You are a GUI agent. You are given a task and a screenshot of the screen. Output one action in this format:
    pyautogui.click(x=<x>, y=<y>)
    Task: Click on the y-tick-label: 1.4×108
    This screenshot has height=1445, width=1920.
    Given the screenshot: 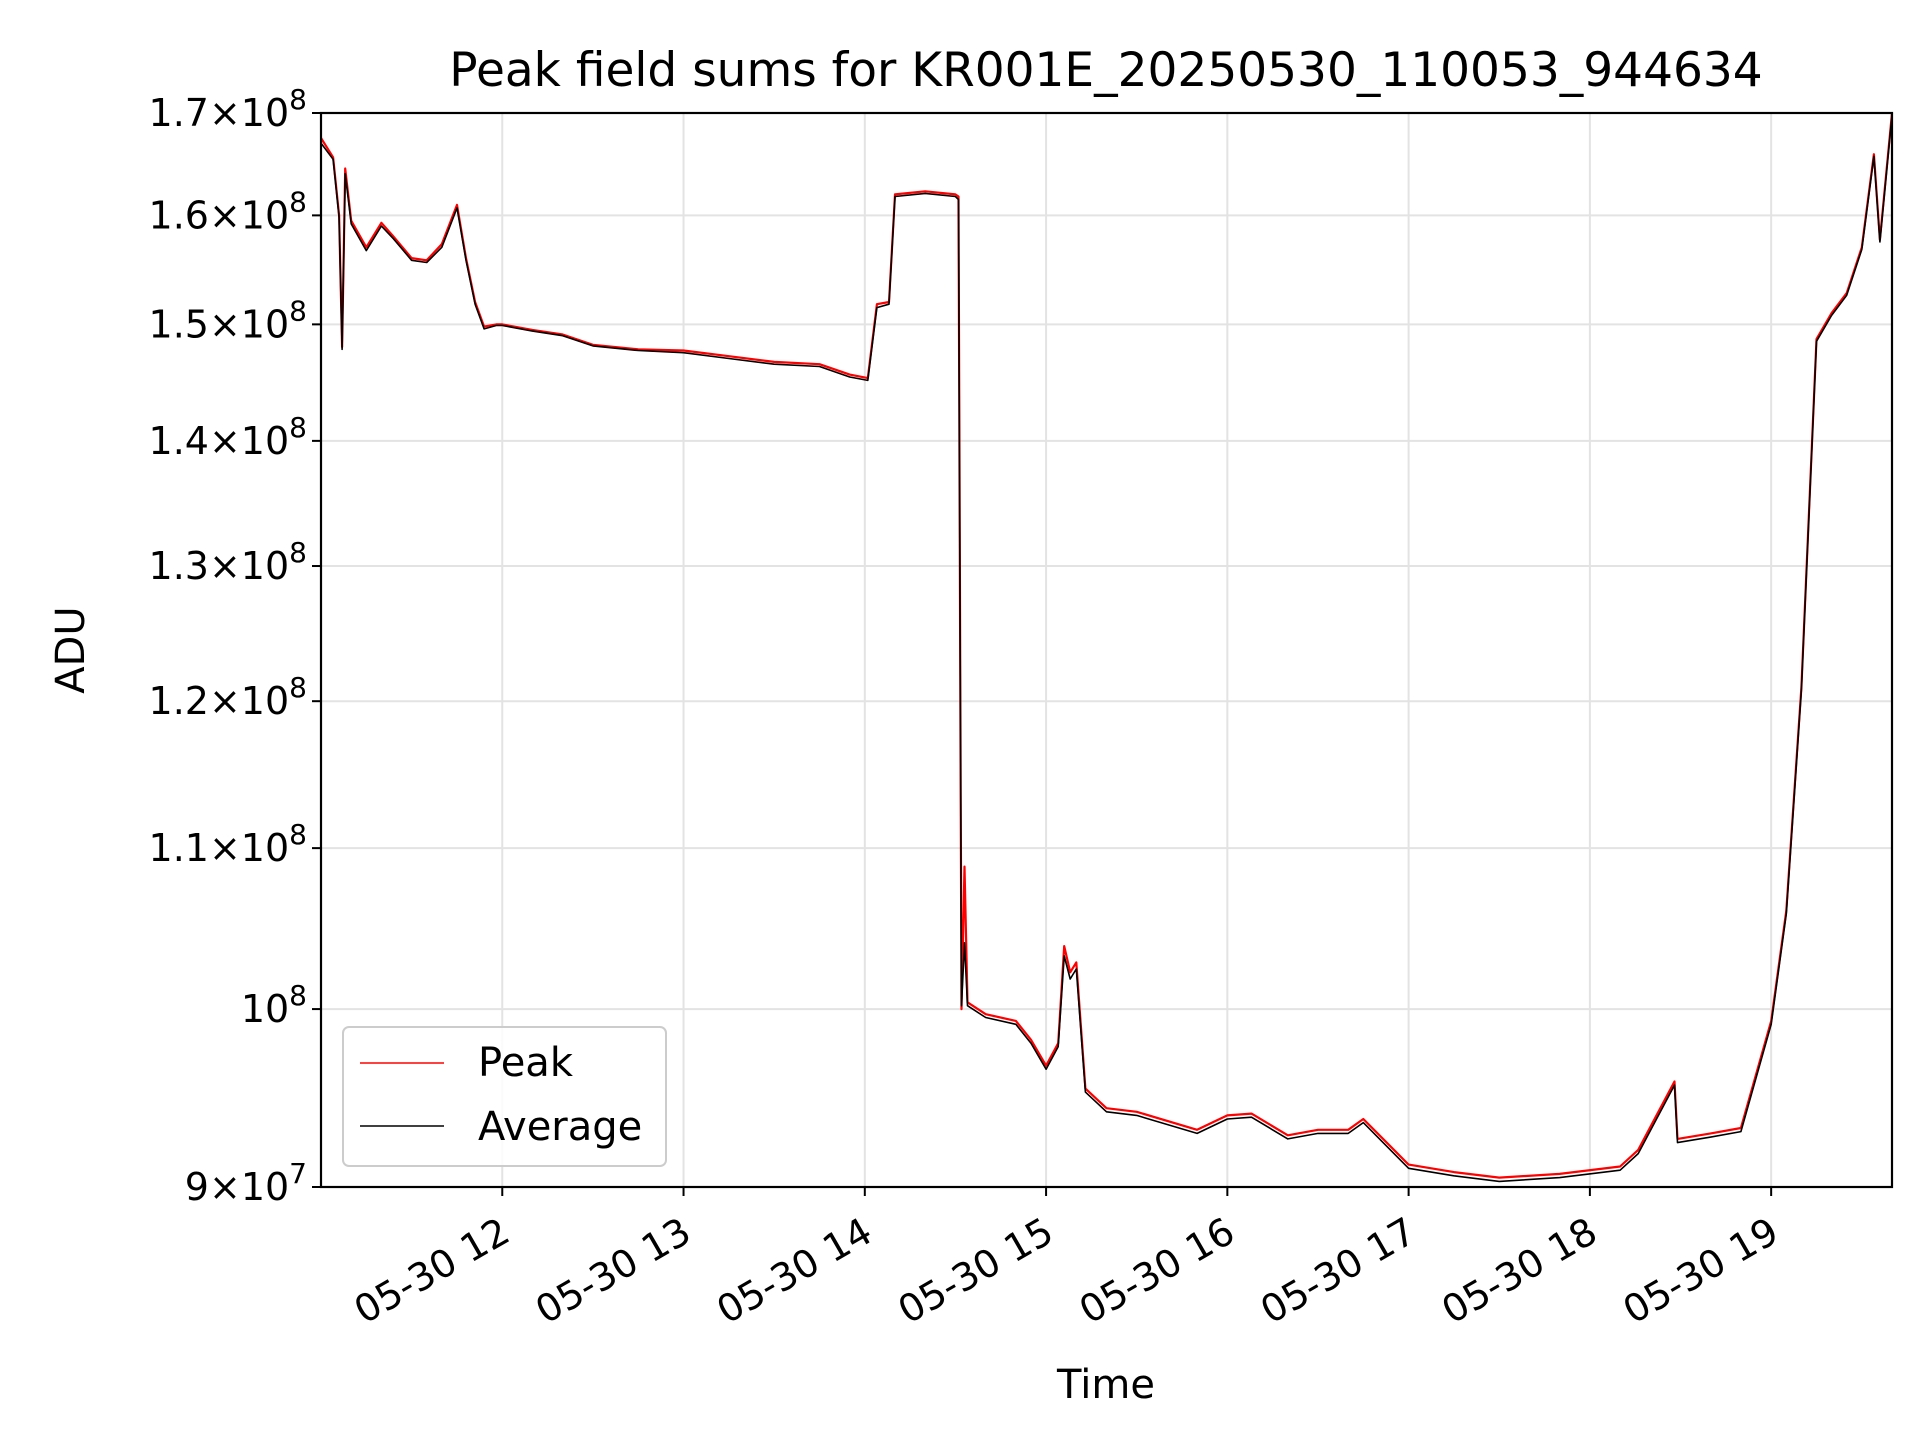 What is the action you would take?
    pyautogui.click(x=228, y=437)
    